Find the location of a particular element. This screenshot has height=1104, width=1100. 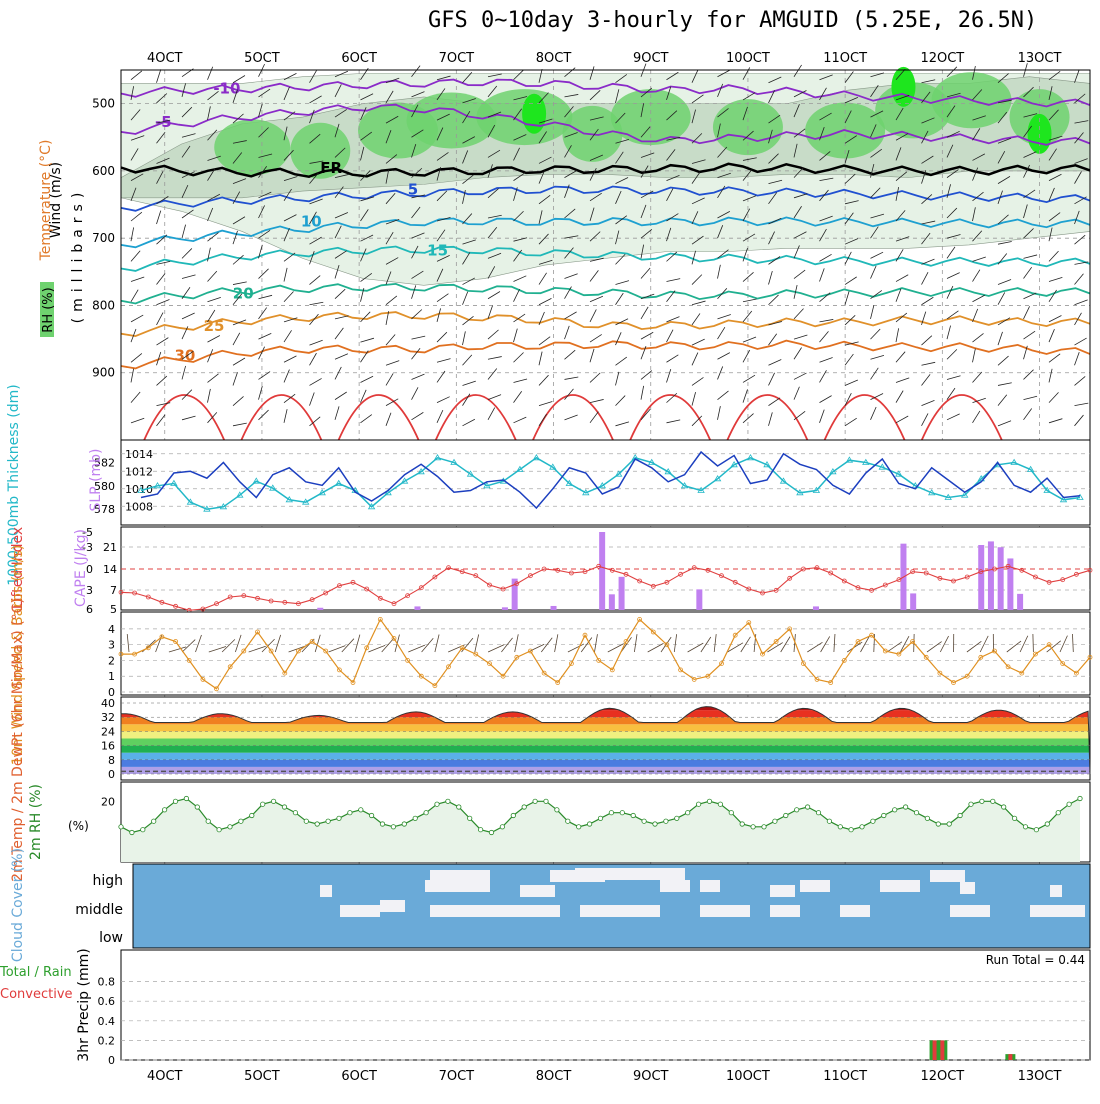

contour-label: 20 is located at coordinates (243, 294).